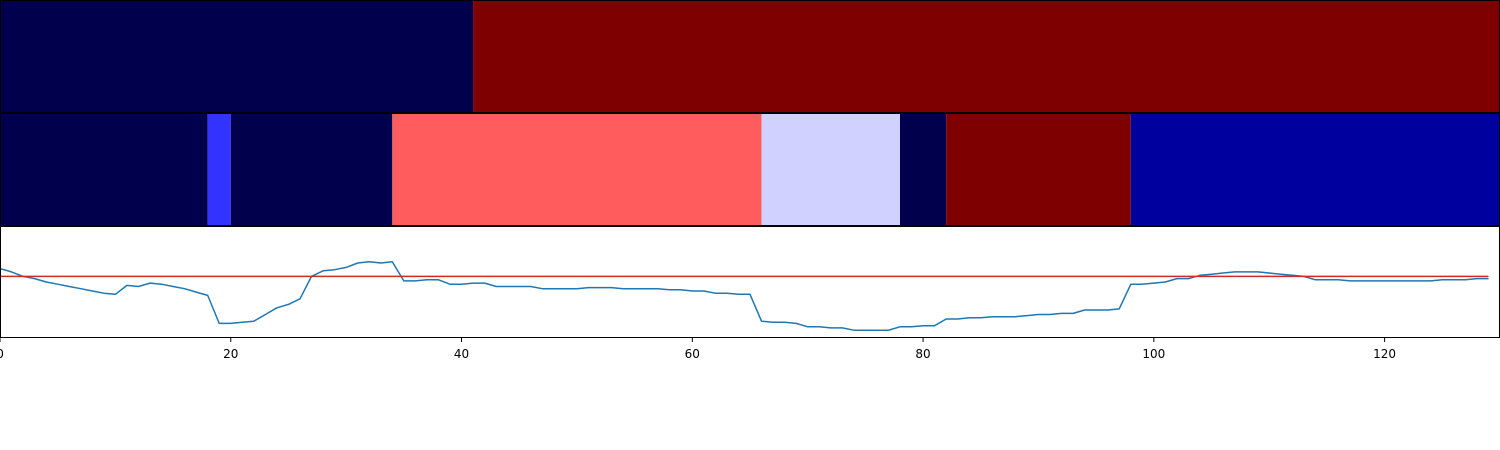 Image resolution: width=1500 pixels, height=450 pixels. What do you see at coordinates (461, 354) in the screenshot?
I see `x-tick-label-40: 40` at bounding box center [461, 354].